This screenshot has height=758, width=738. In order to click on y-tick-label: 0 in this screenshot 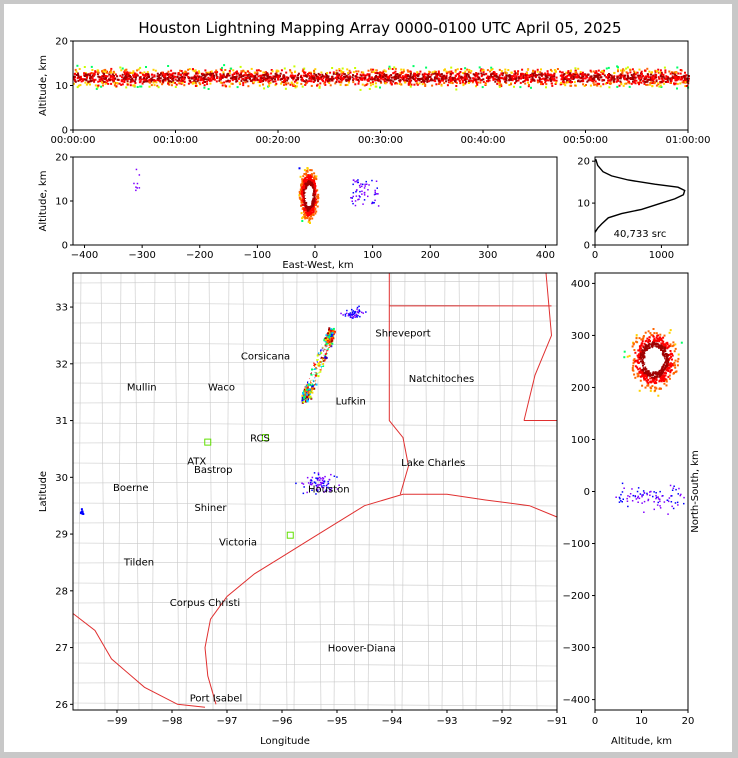, I will do `click(65, 246)`.